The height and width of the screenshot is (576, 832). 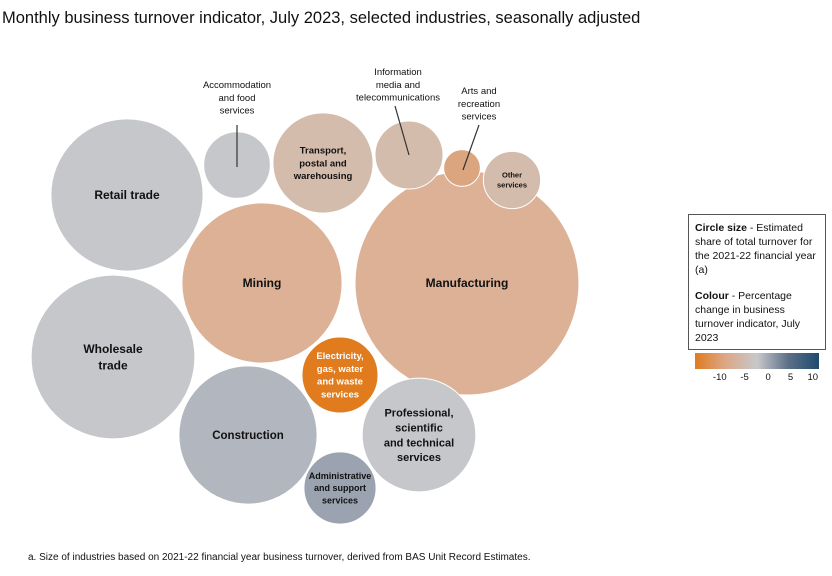 I want to click on bubble-information-media-and-telecommunications: Information media and telecommunications, so click(x=400, y=128).